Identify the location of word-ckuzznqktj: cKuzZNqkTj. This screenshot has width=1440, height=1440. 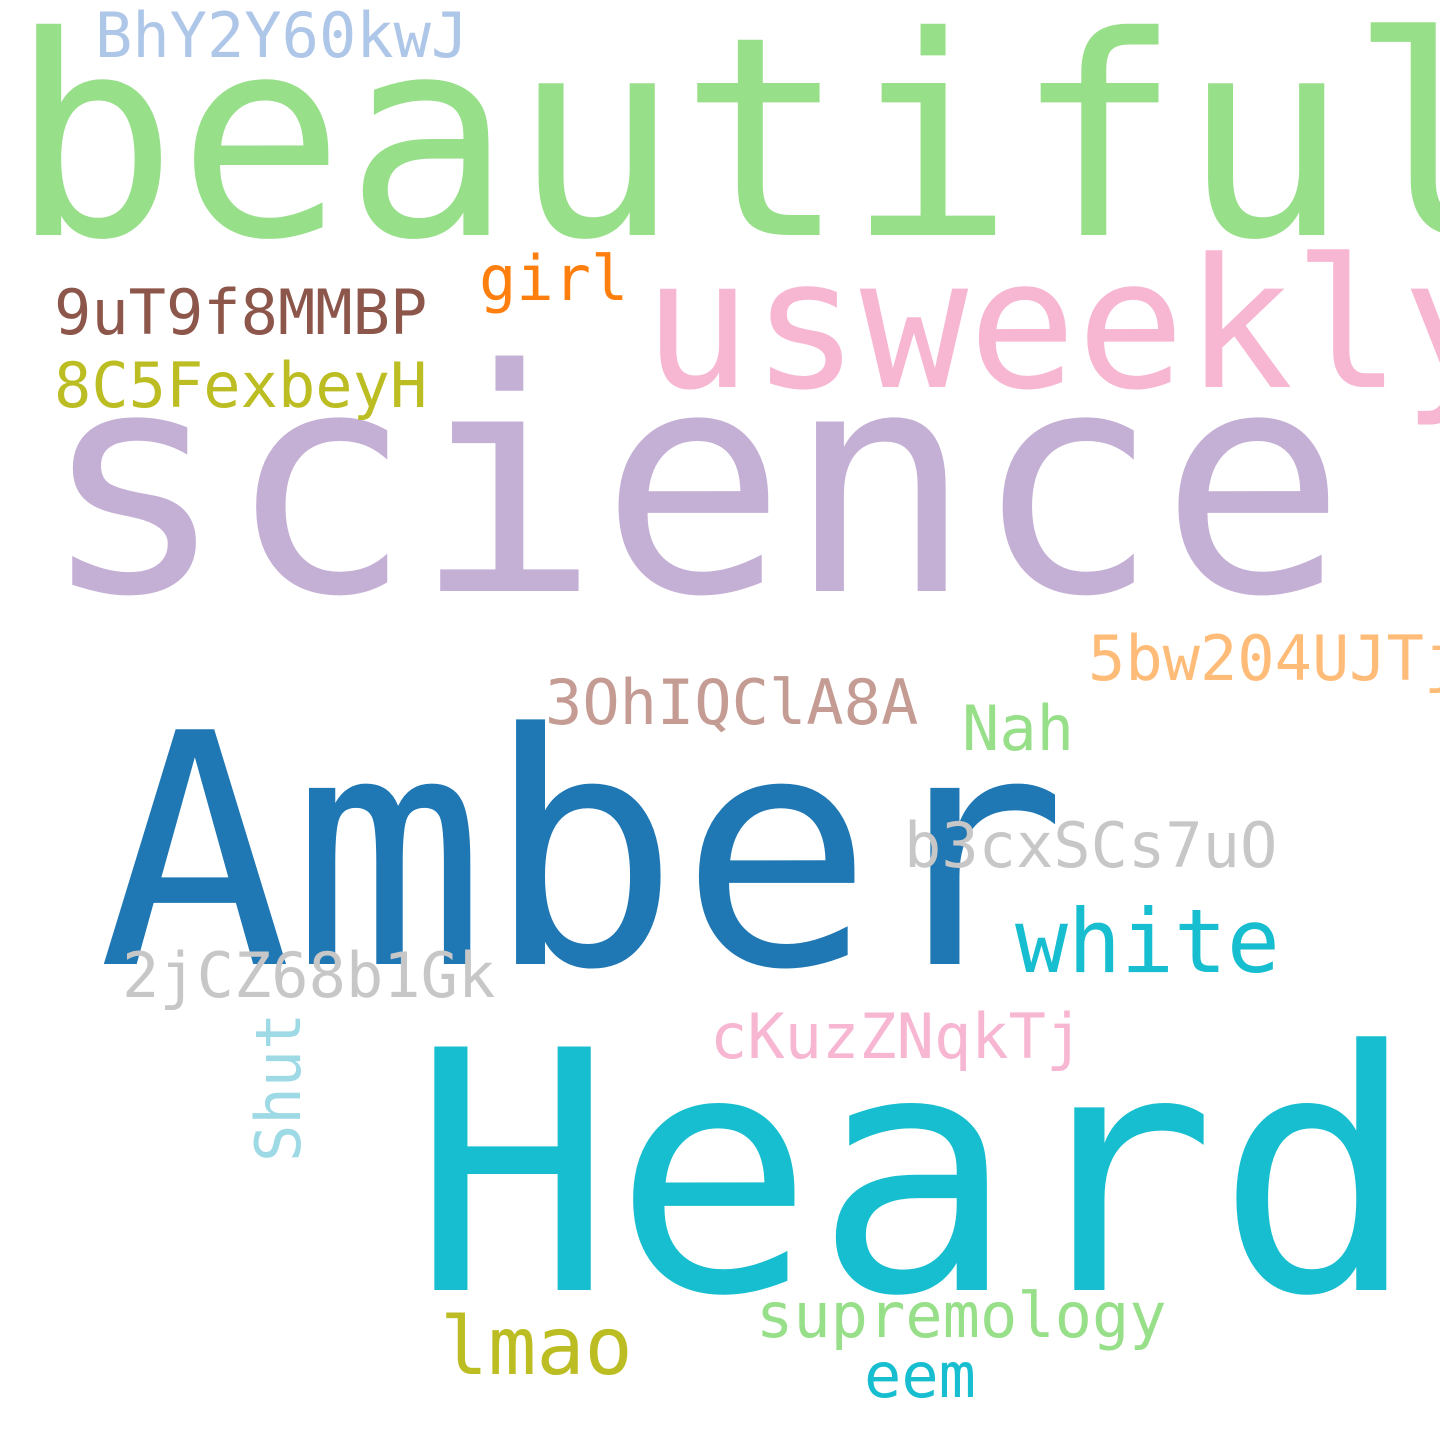
(897, 1036).